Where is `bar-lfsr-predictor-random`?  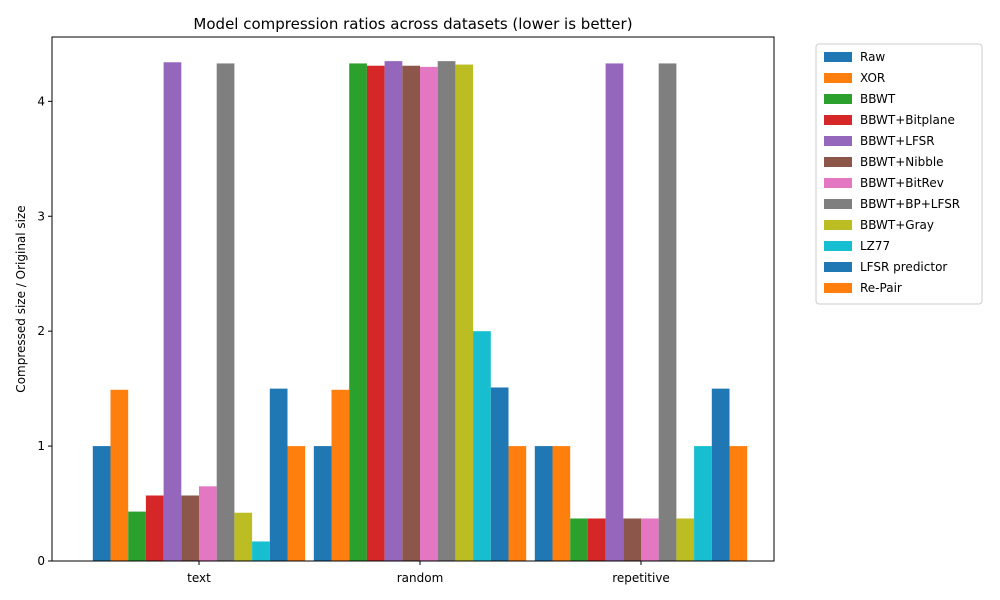
bar-lfsr-predictor-random is located at coordinates (499, 474).